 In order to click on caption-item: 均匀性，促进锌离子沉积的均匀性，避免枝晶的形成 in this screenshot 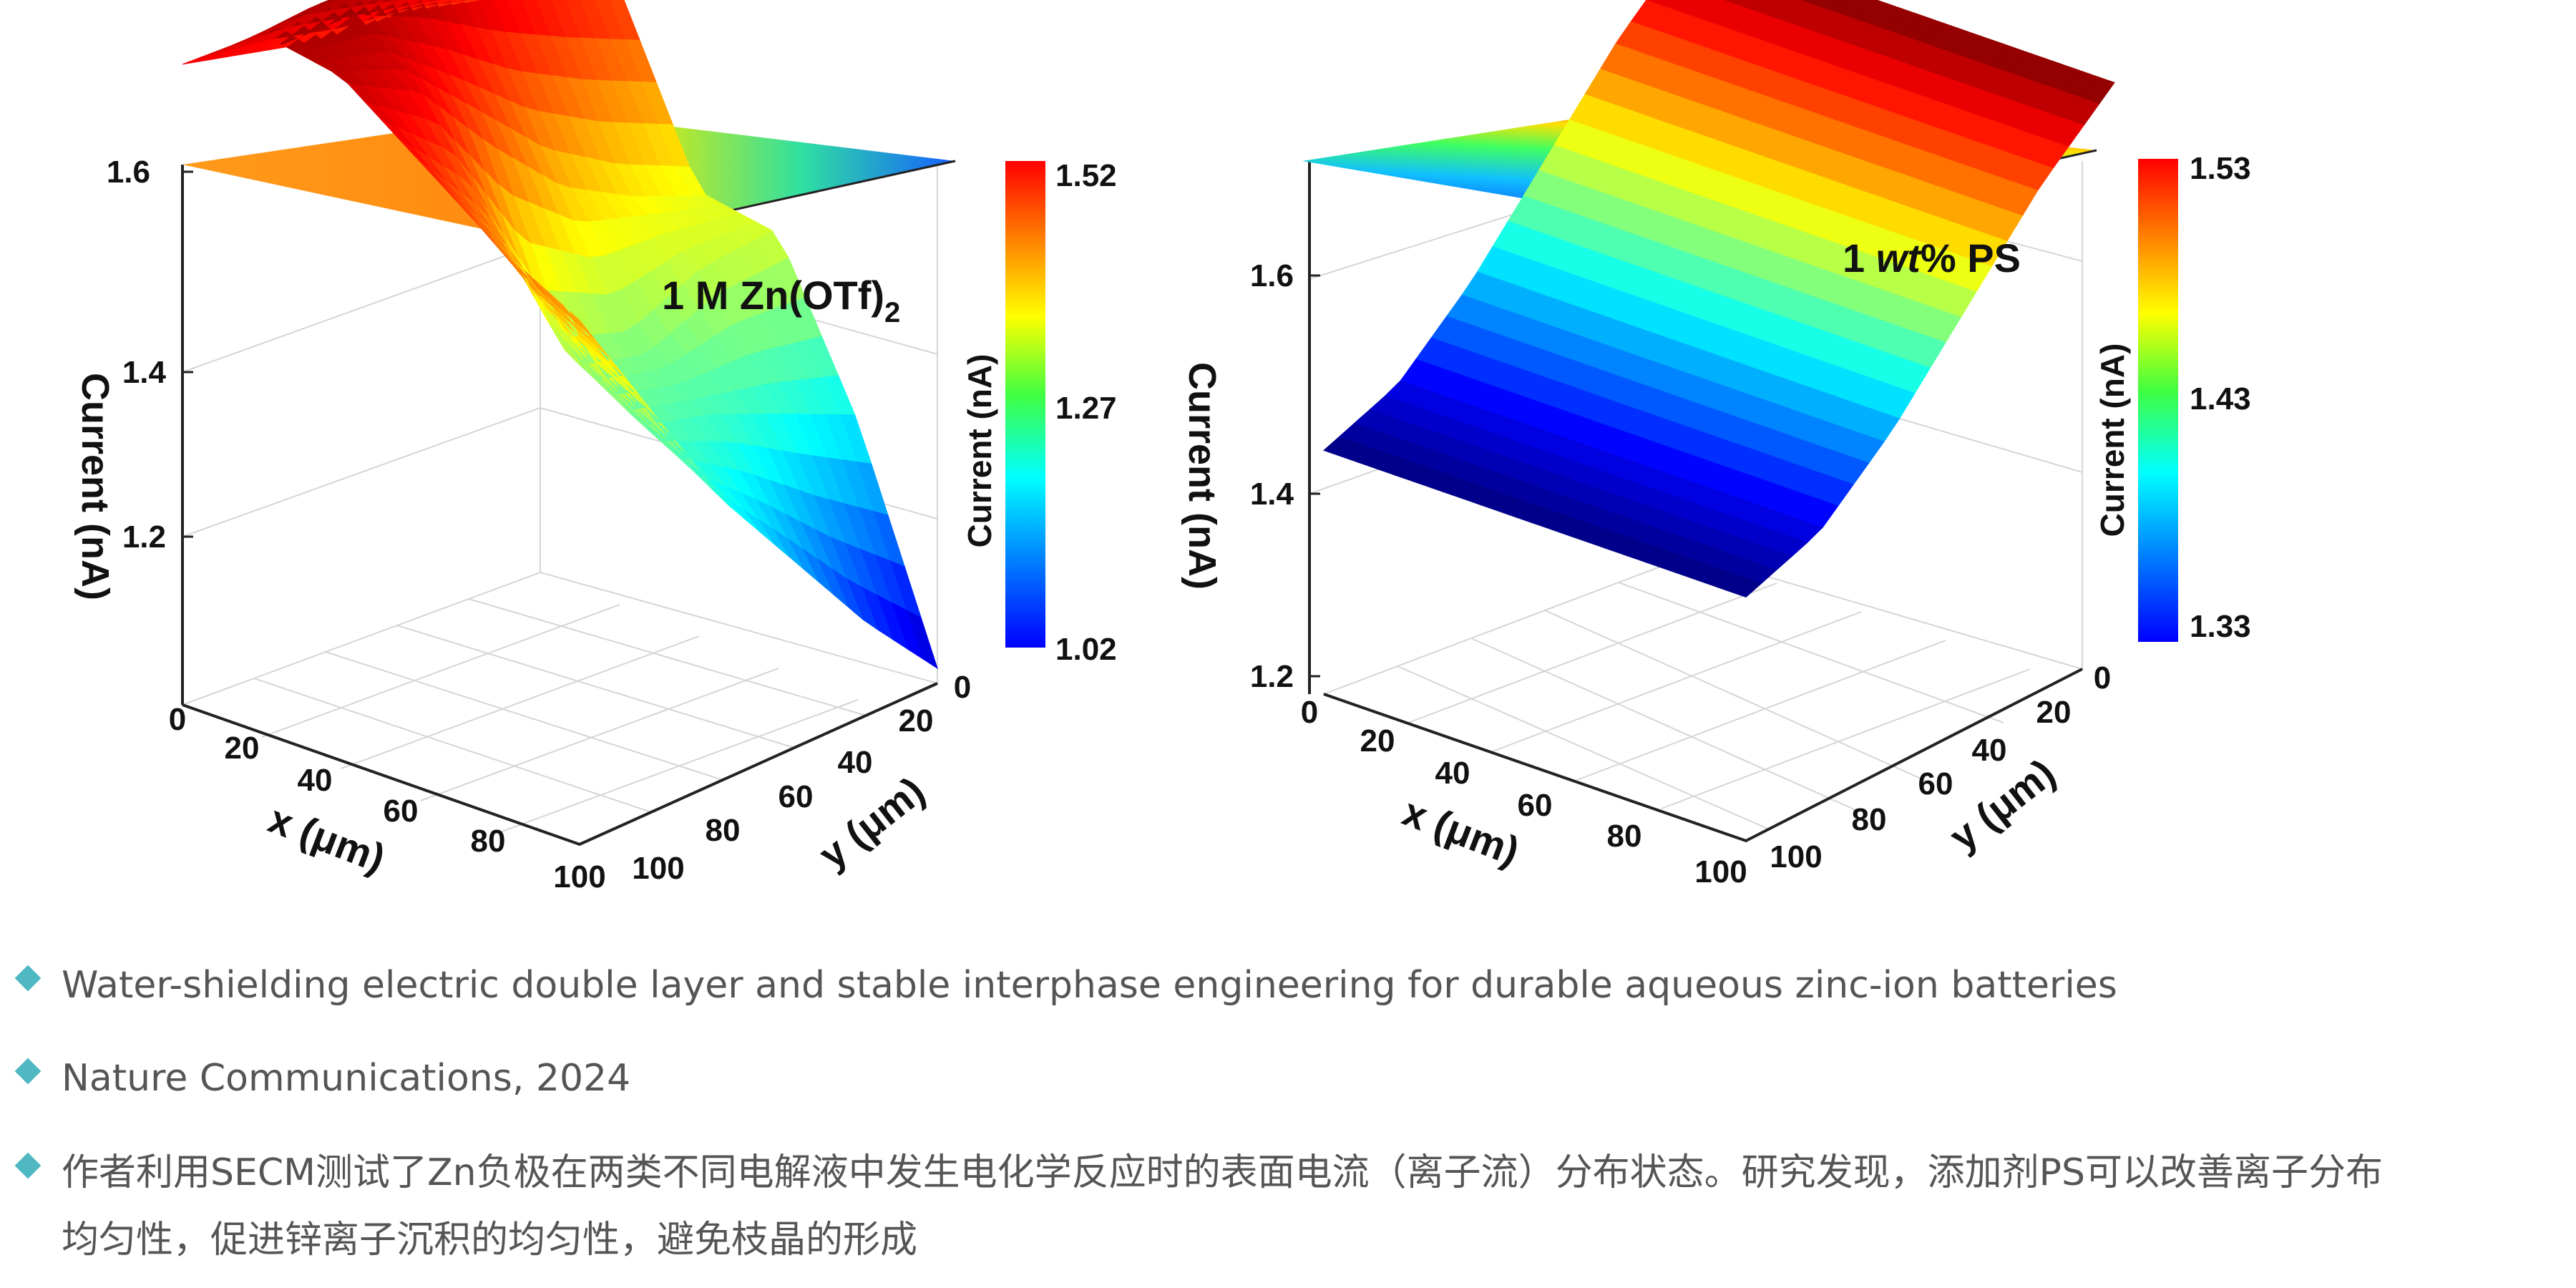, I will do `click(1276, 1240)`.